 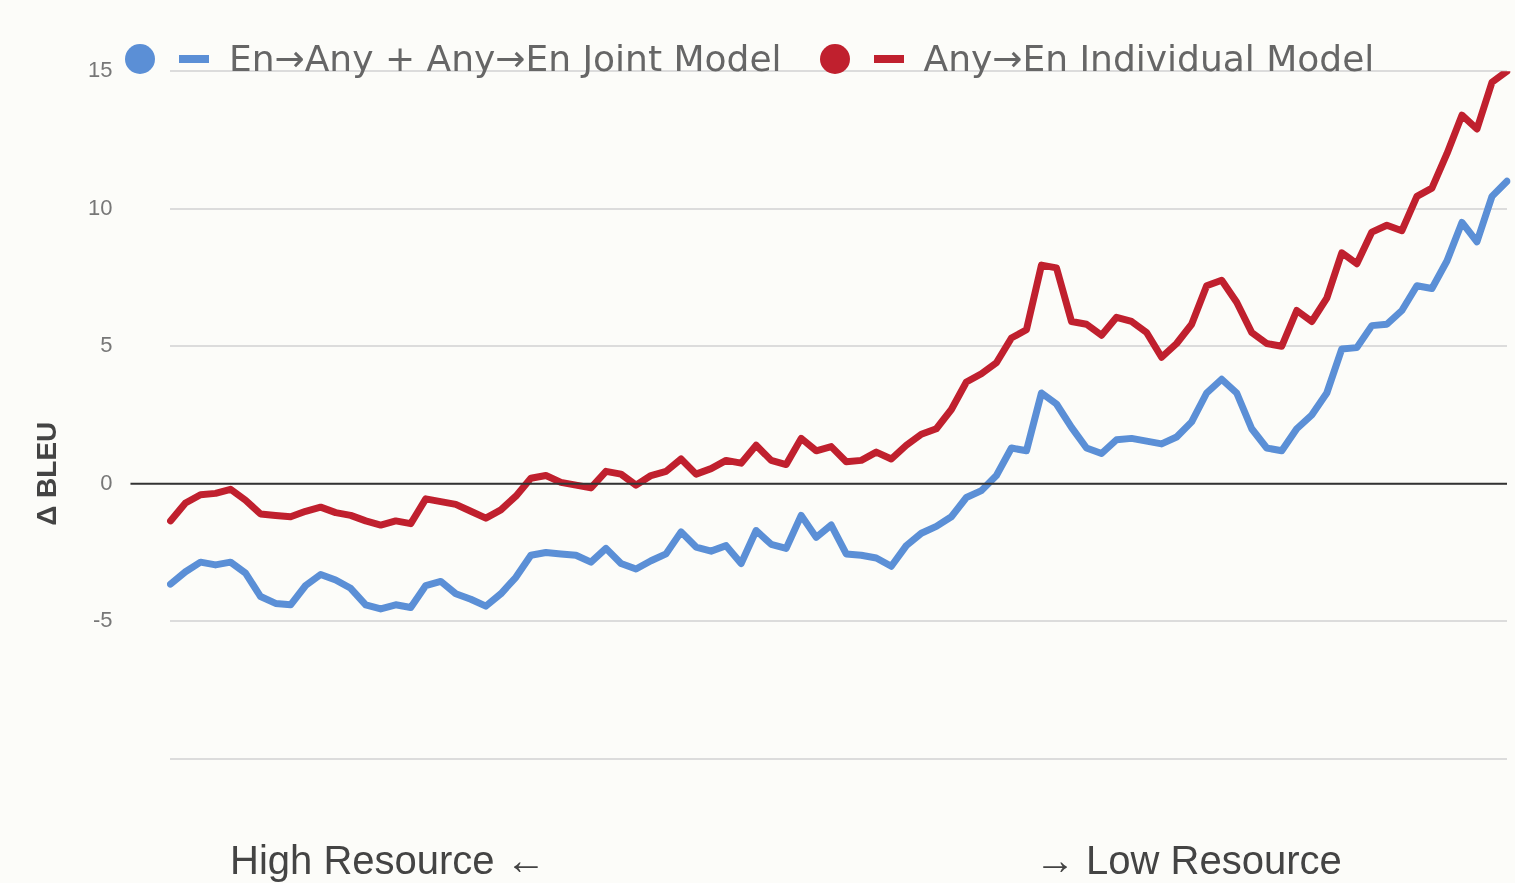 I want to click on text: → Low Resource, so click(x=1188, y=860).